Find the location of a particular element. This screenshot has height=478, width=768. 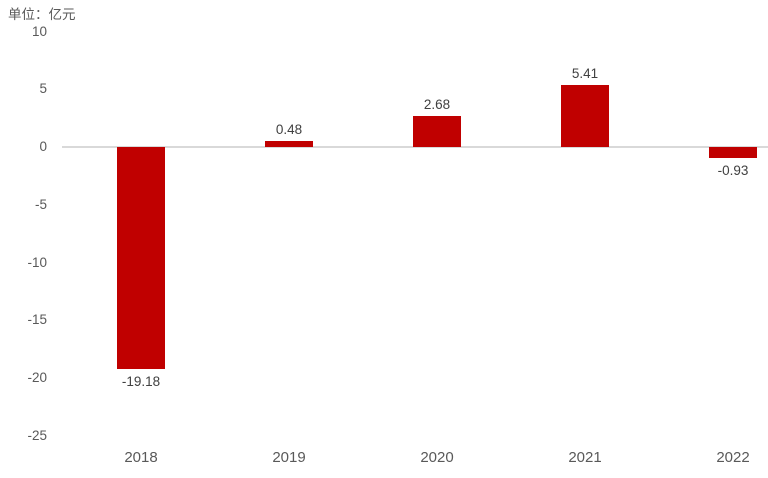

y-axis-tick-label: -10 is located at coordinates (37, 262).